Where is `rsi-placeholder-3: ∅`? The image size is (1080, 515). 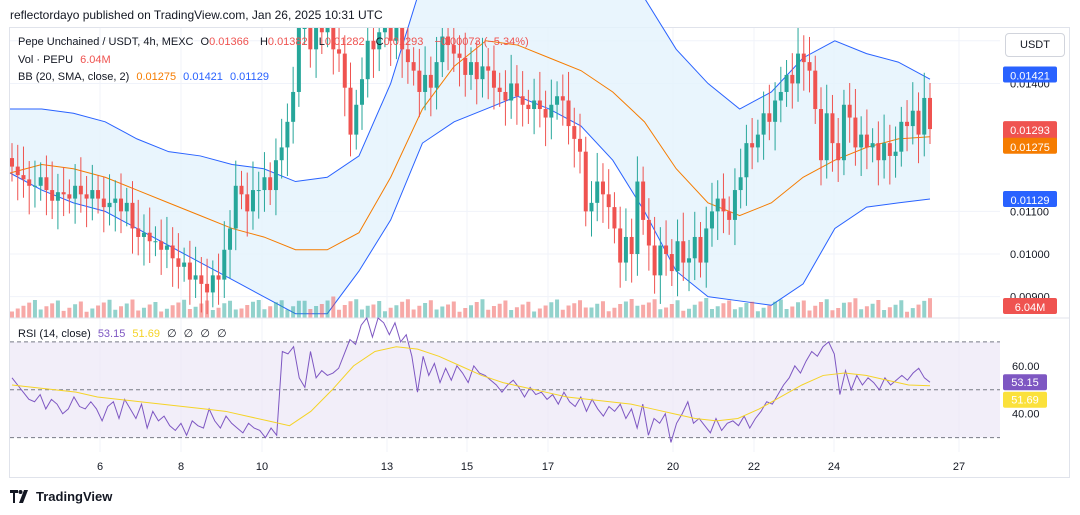
rsi-placeholder-3: ∅ is located at coordinates (205, 334).